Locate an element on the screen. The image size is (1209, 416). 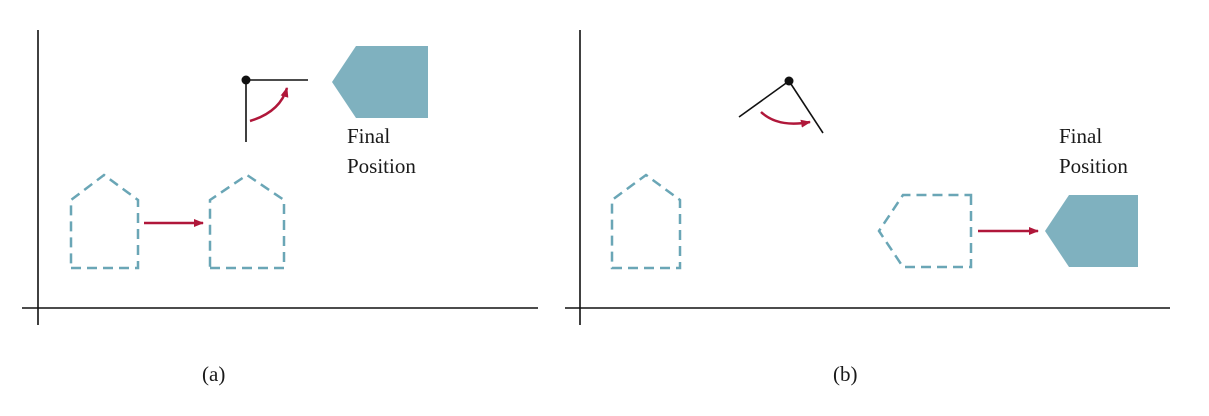
panel-b-rotated-shape is located at coordinates (925, 231).